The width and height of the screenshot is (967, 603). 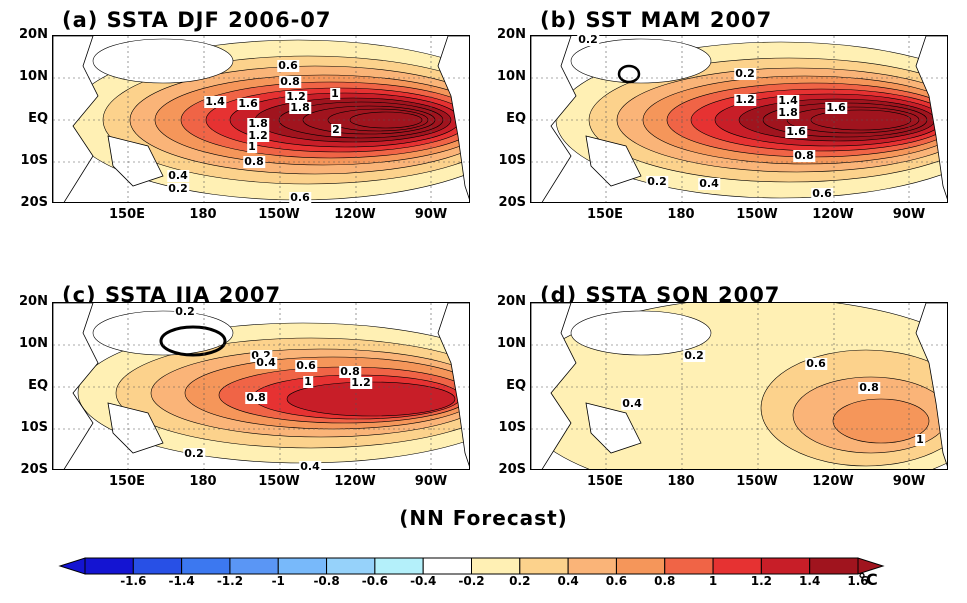 I want to click on colorbar-tick-label: -1.4, so click(x=181, y=581).